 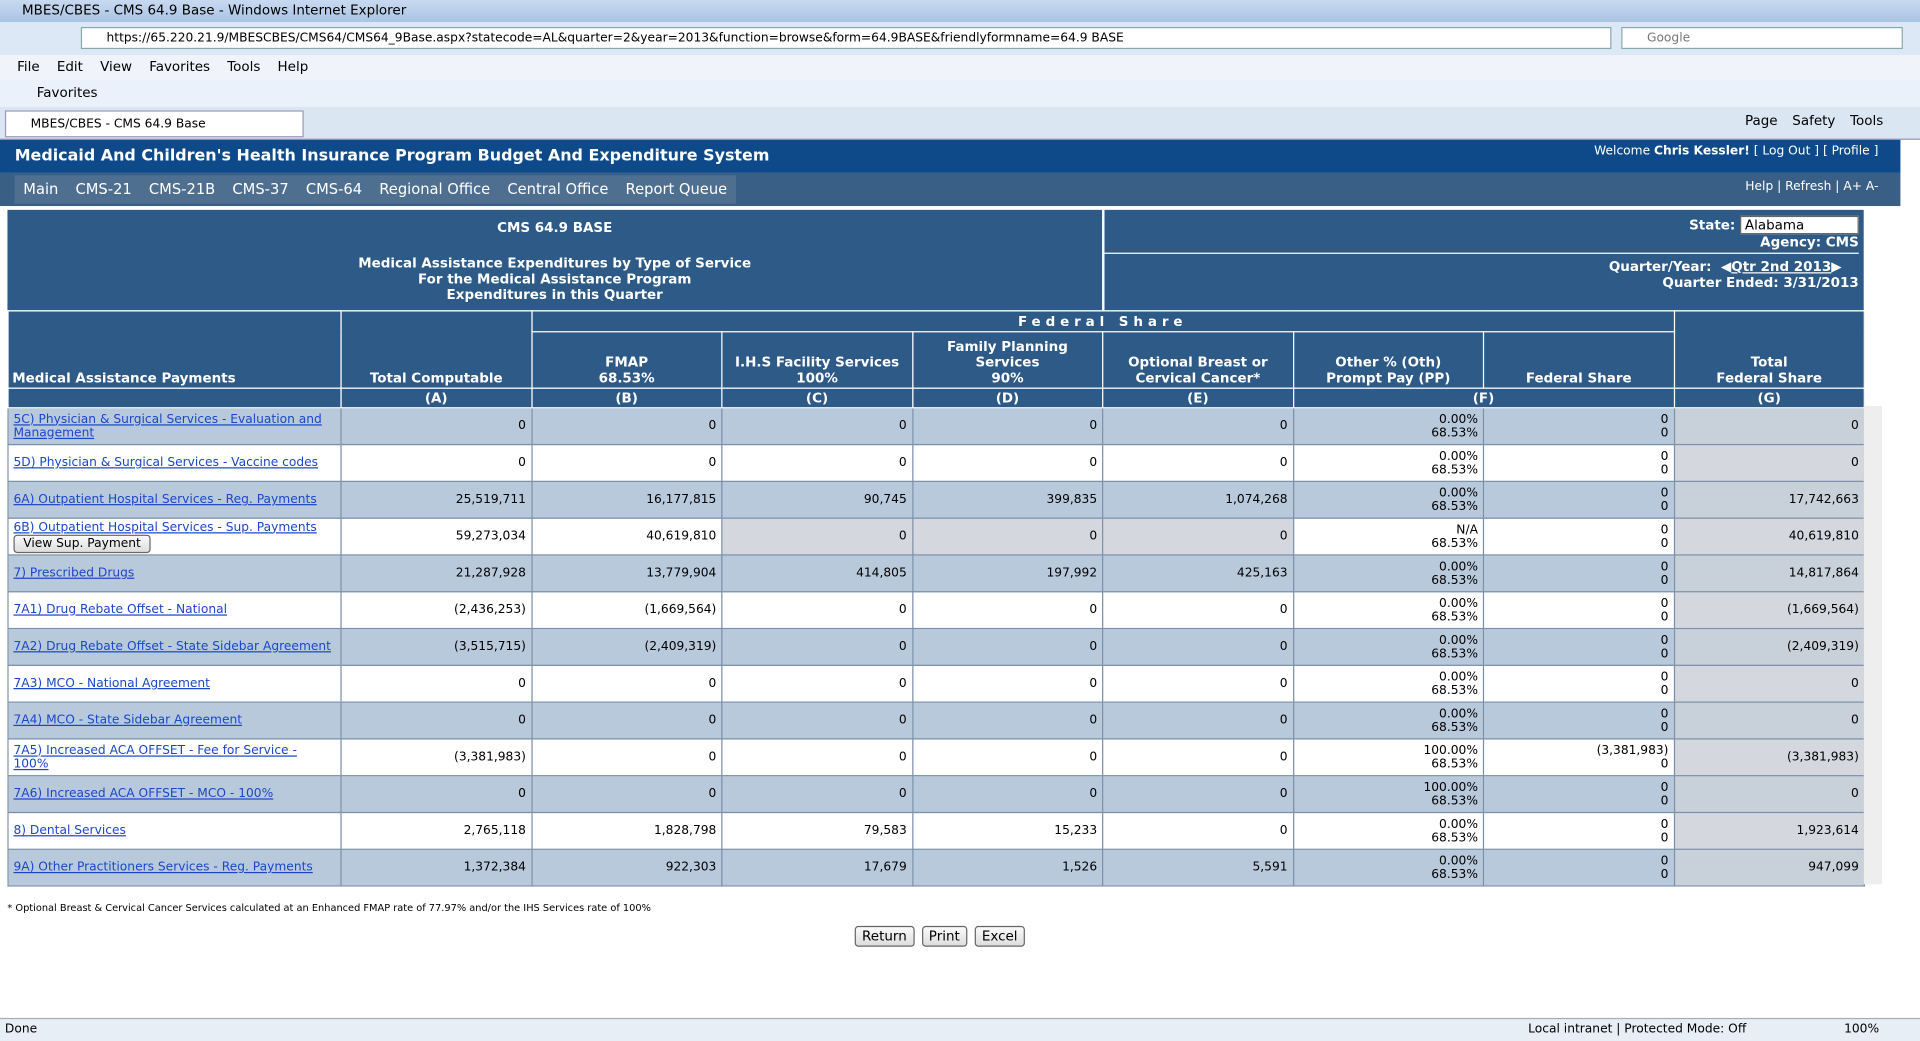 I want to click on tab: MBES/CBES - CMS 64.9 Base, so click(x=154, y=124).